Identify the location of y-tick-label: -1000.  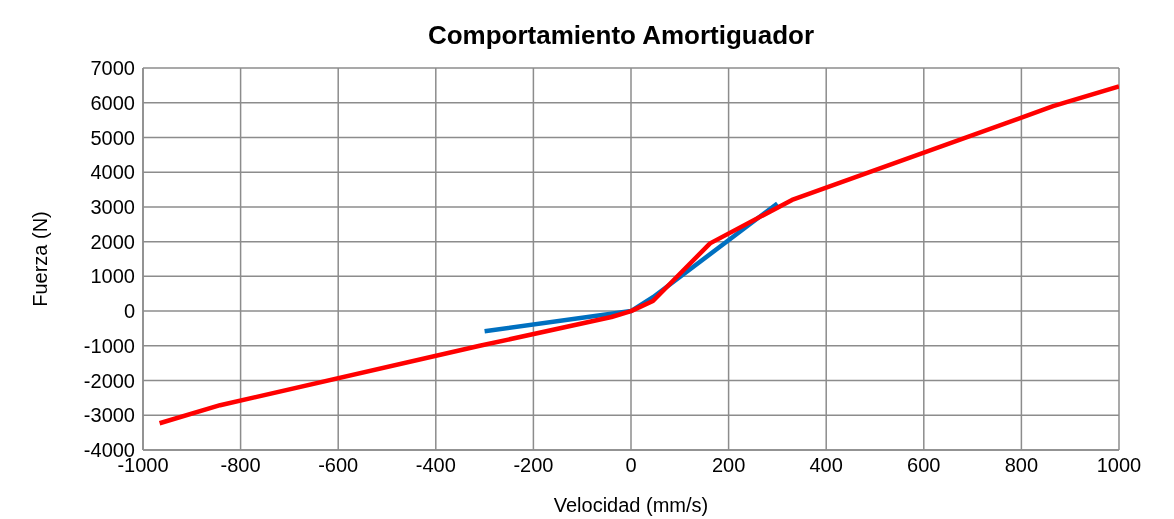
(109, 345).